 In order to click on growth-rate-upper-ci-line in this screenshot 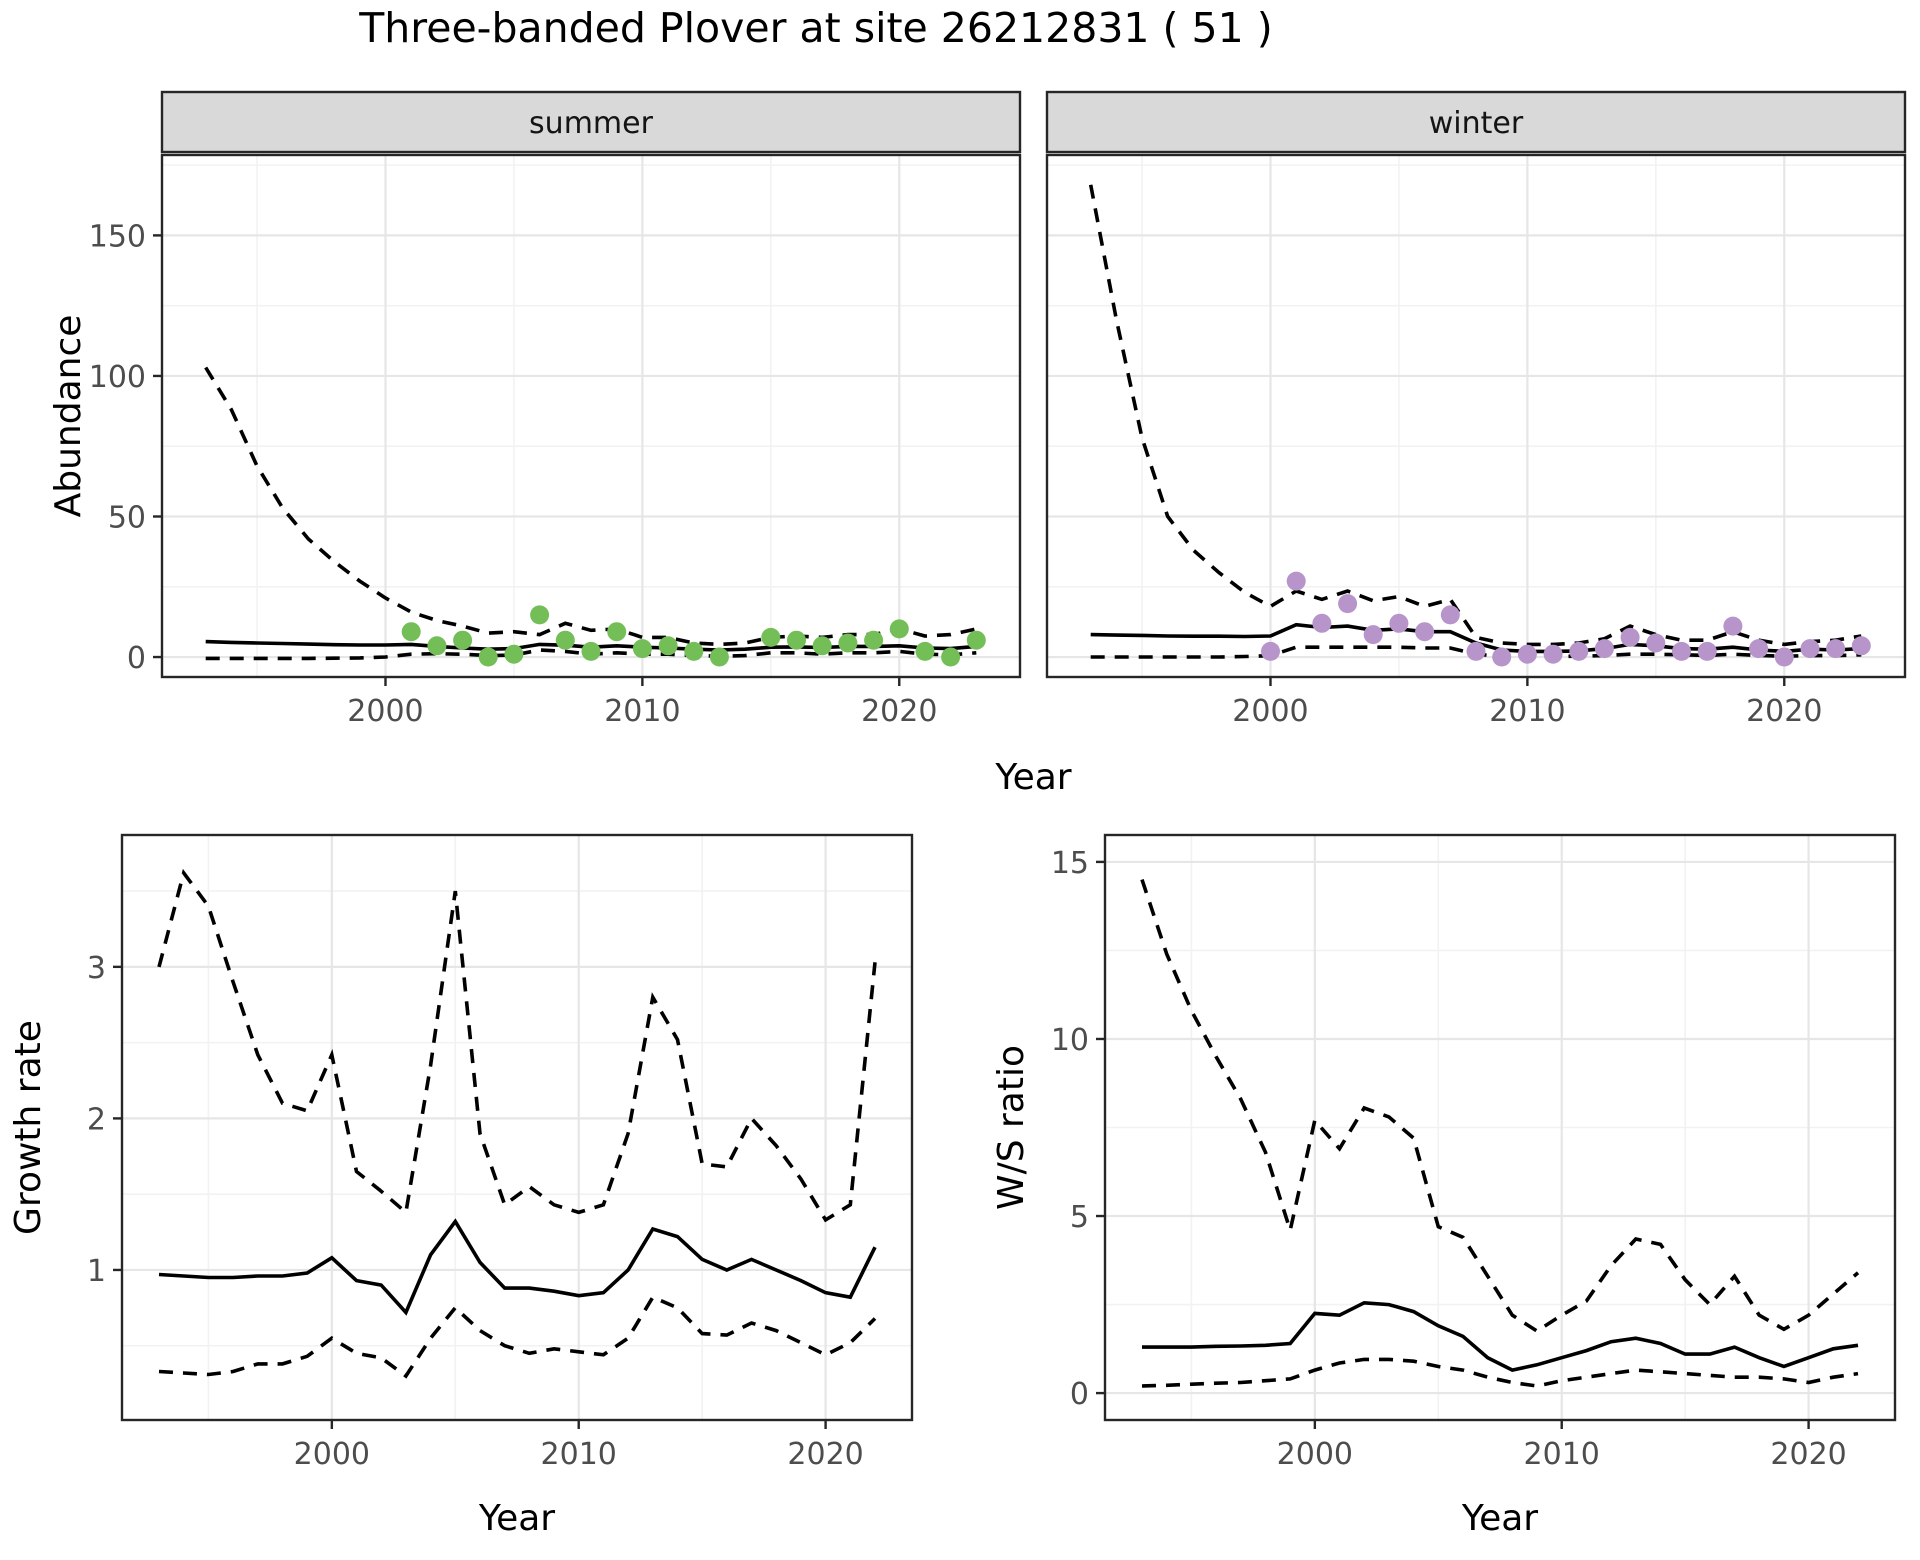, I will do `click(517, 1045)`.